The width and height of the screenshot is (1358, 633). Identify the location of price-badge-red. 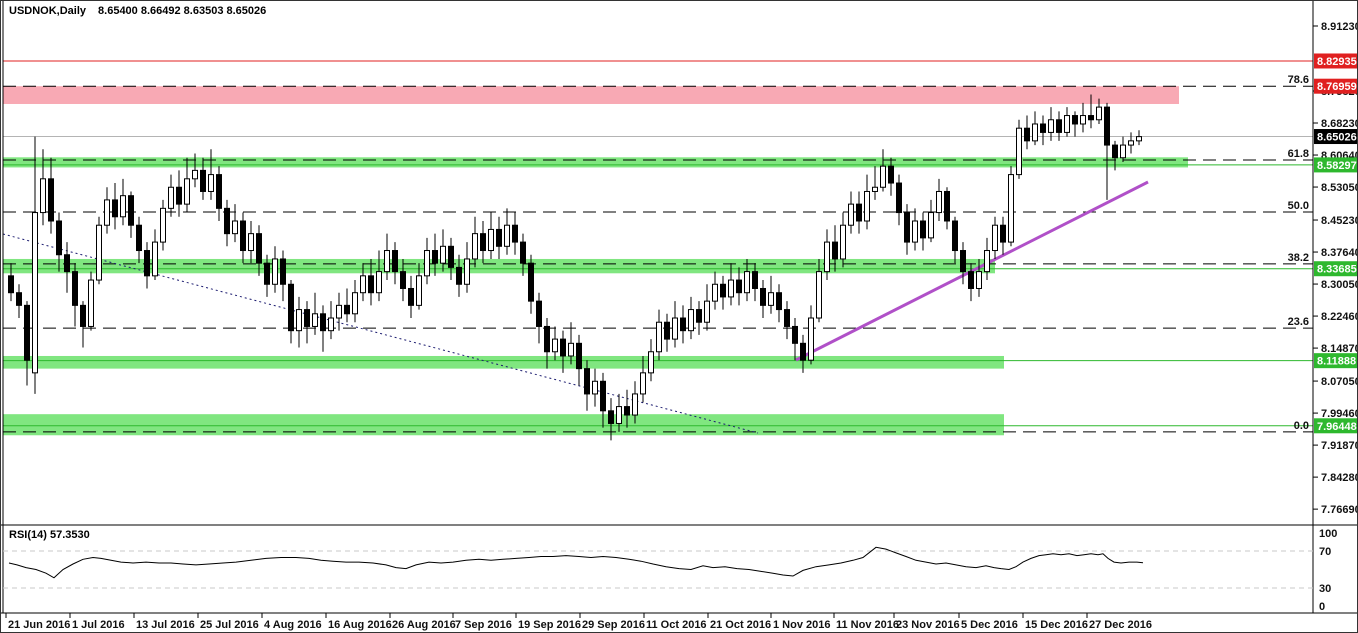
(1335, 86).